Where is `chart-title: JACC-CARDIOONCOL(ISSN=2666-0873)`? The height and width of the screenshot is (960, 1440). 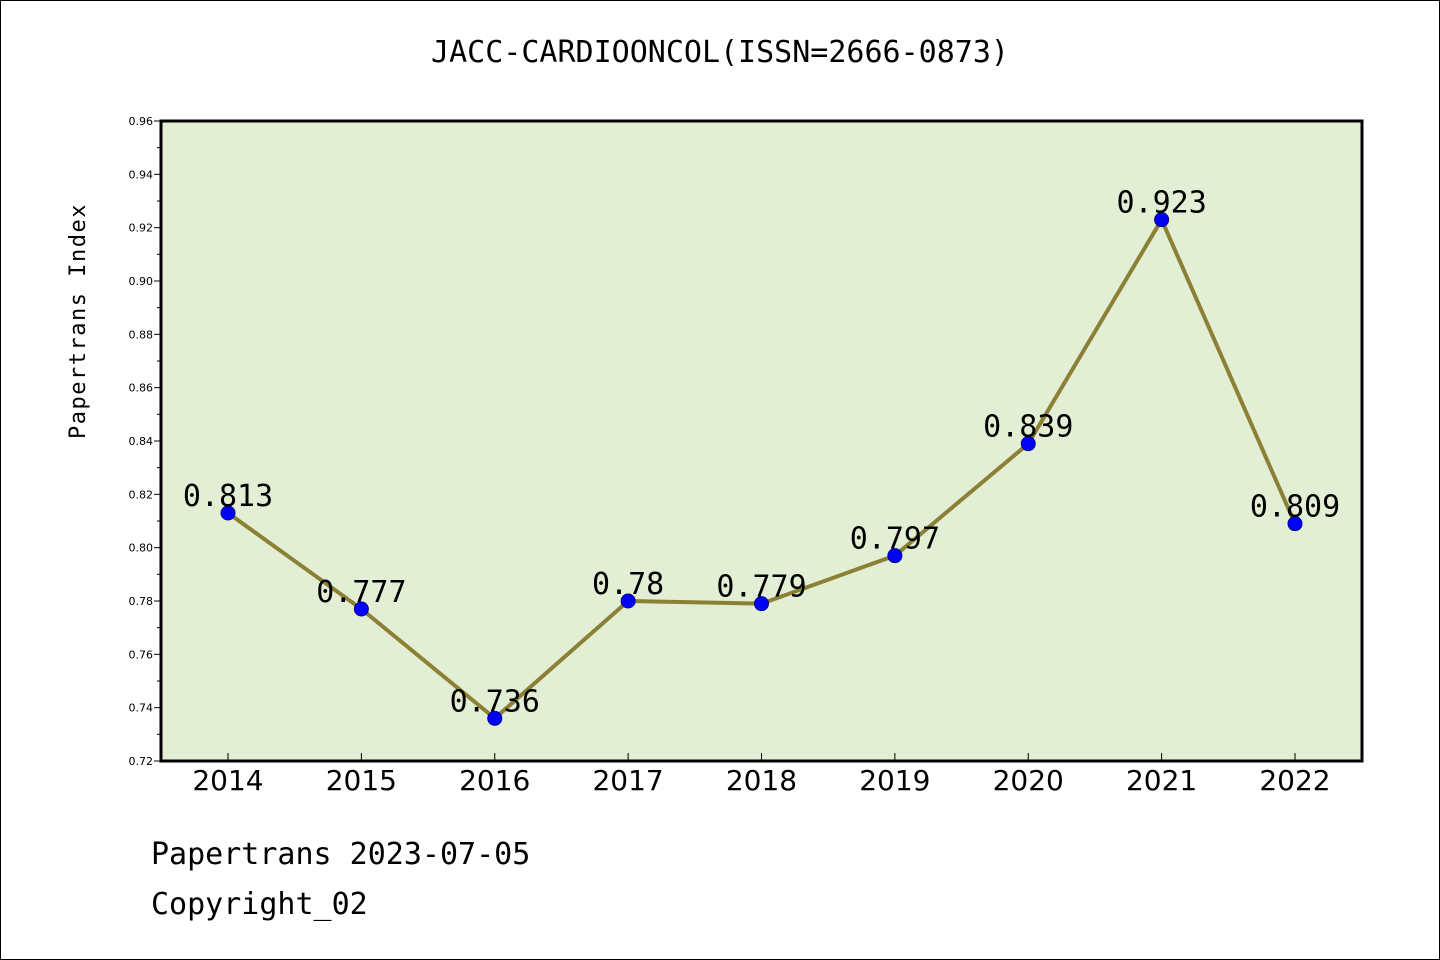 chart-title: JACC-CARDIOONCOL(ISSN=2666-0873) is located at coordinates (720, 52).